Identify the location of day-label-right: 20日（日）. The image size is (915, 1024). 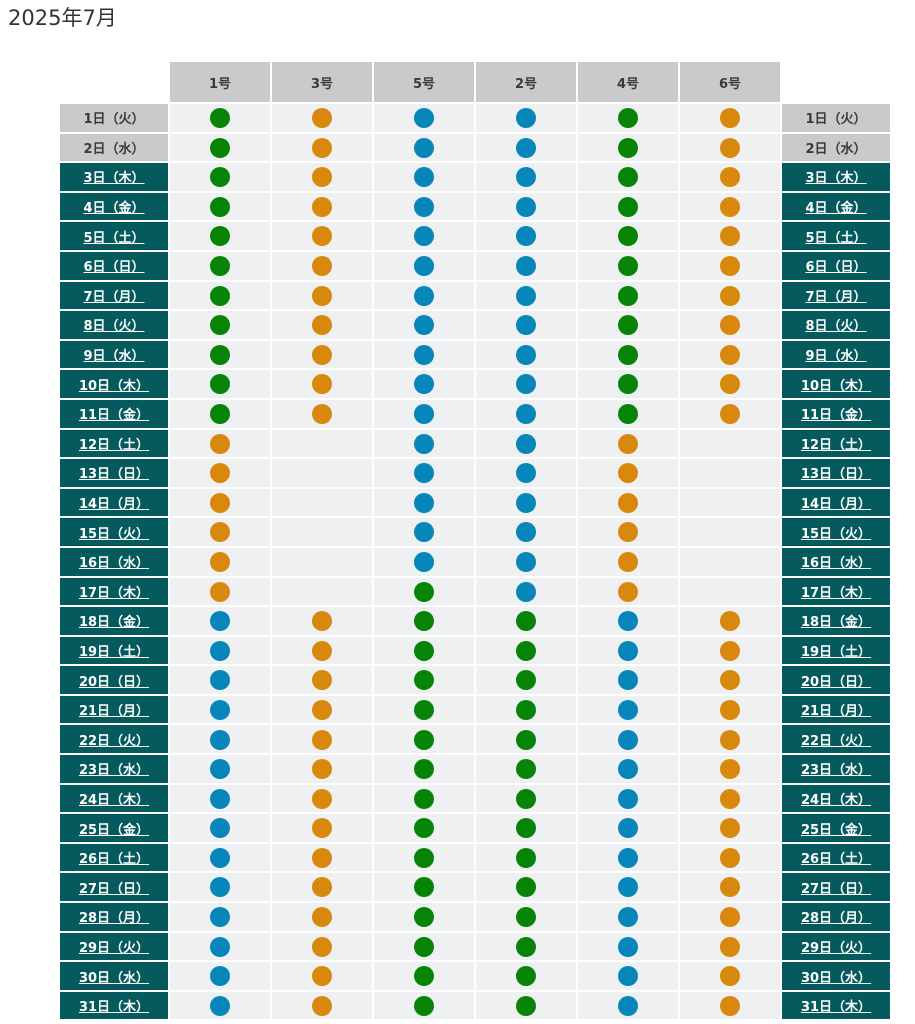
(836, 680).